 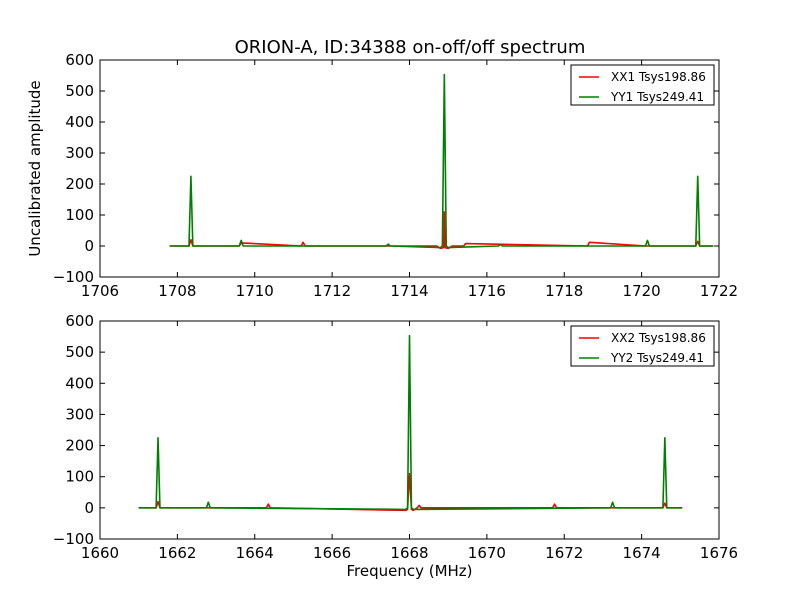 What do you see at coordinates (642, 291) in the screenshot?
I see `x-tick-label: 1720` at bounding box center [642, 291].